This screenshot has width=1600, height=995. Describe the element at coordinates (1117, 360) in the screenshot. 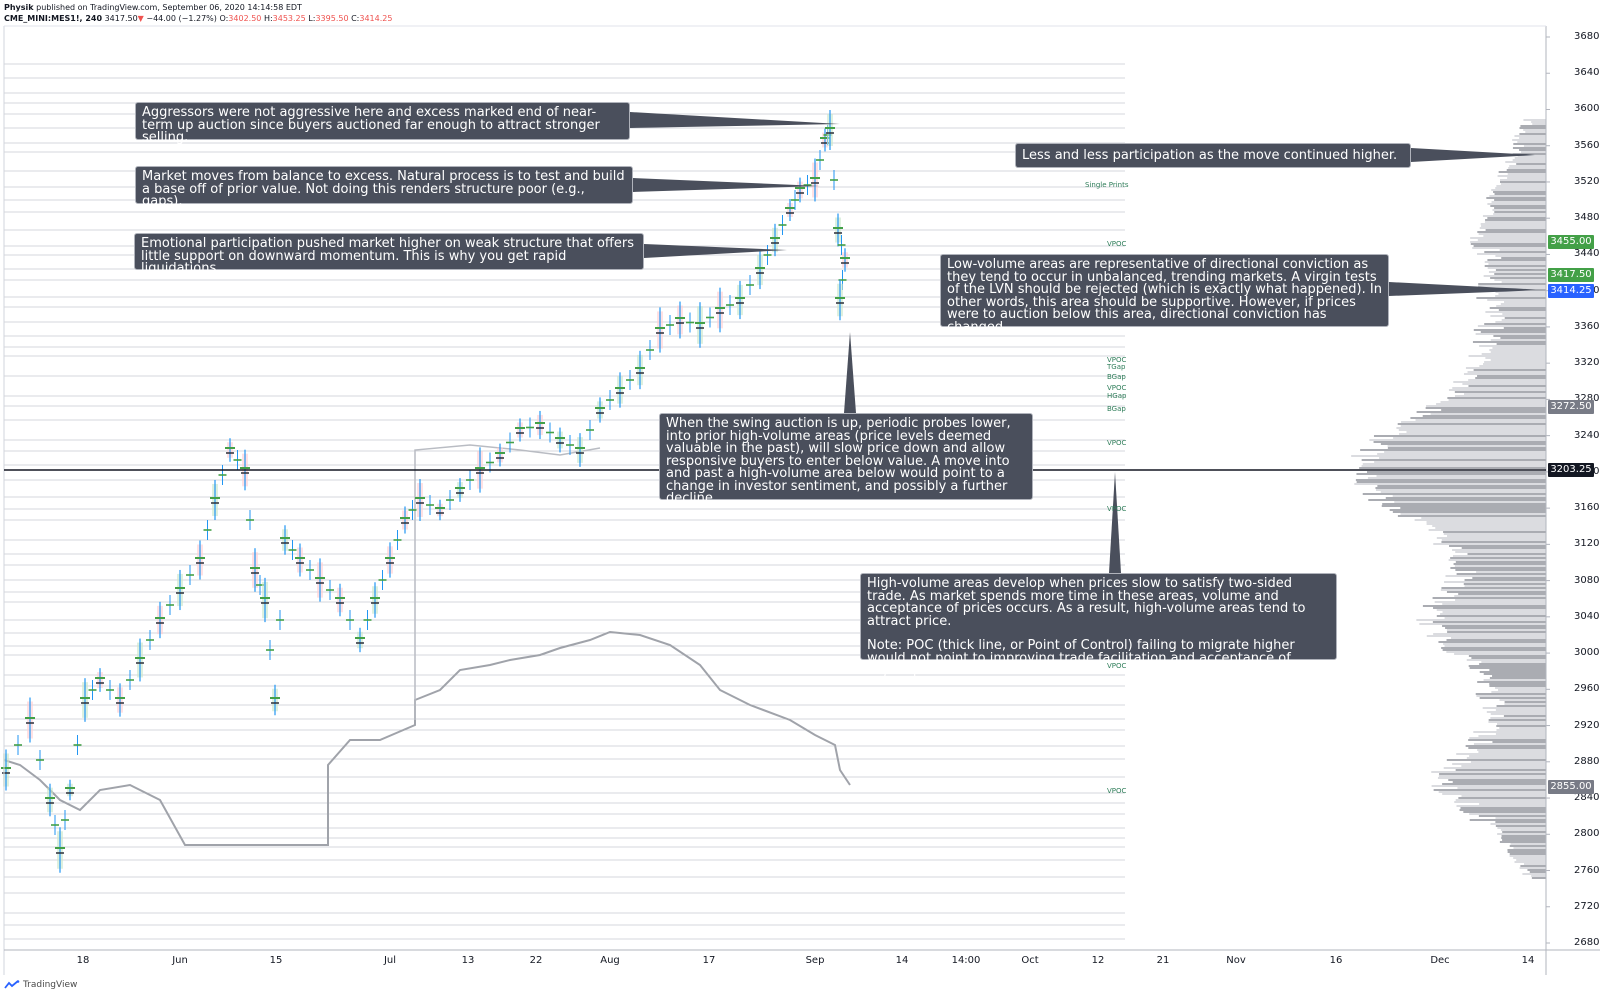

I see `vpoc-label-3320: VPOC` at that location.